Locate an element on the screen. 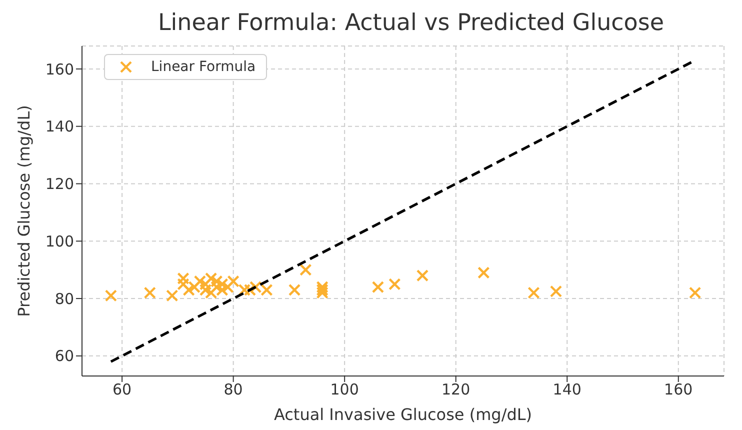 The height and width of the screenshot is (430, 742). y-tick-label: 120 is located at coordinates (59, 184).